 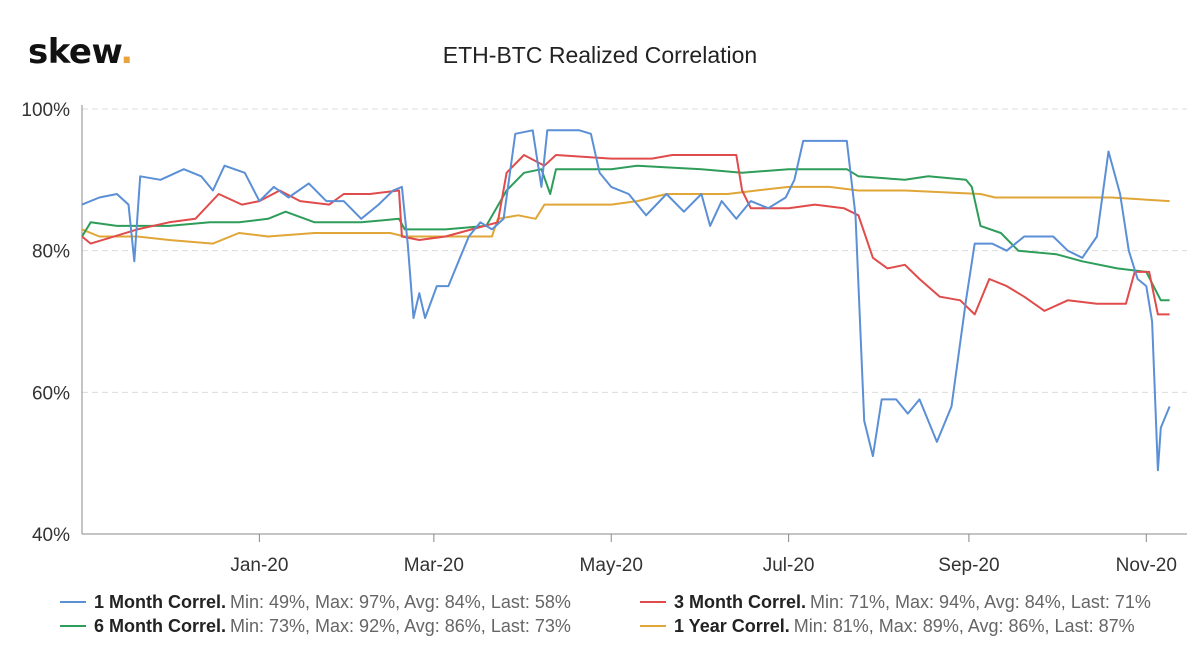 What do you see at coordinates (611, 565) in the screenshot?
I see `x-tick-label: May-20` at bounding box center [611, 565].